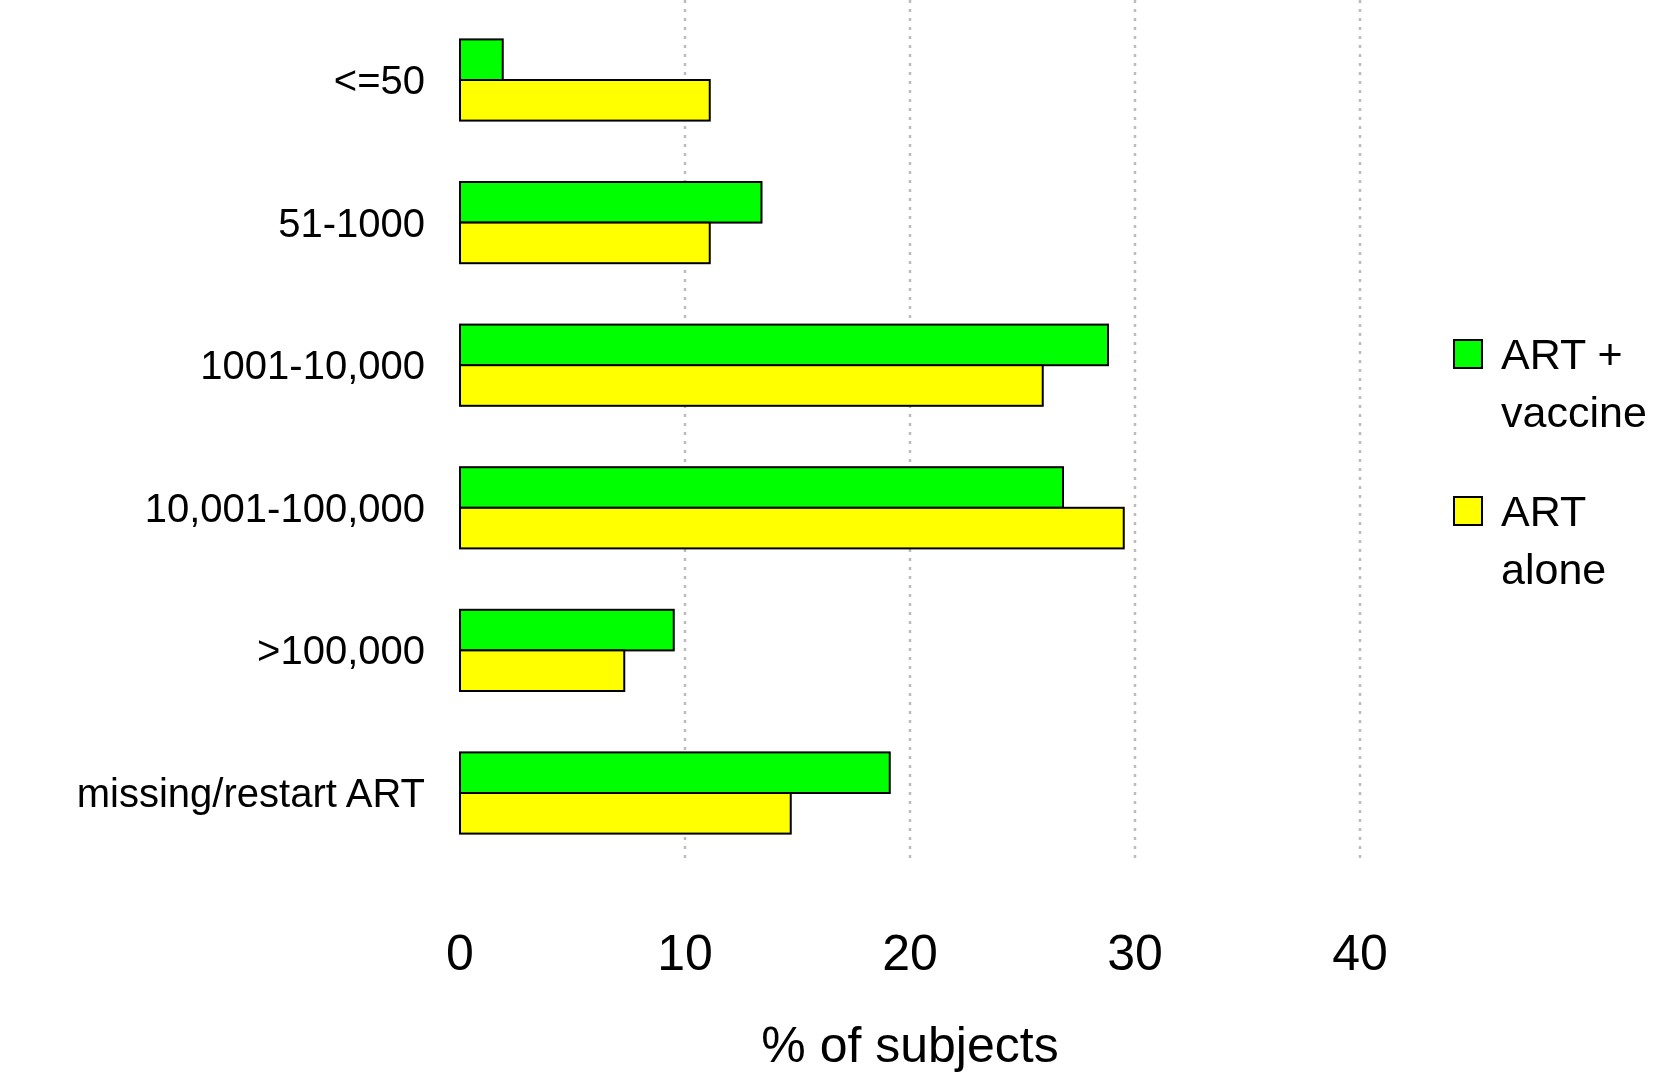  Describe the element at coordinates (1554, 540) in the screenshot. I see `legend-label: ART alone` at that location.